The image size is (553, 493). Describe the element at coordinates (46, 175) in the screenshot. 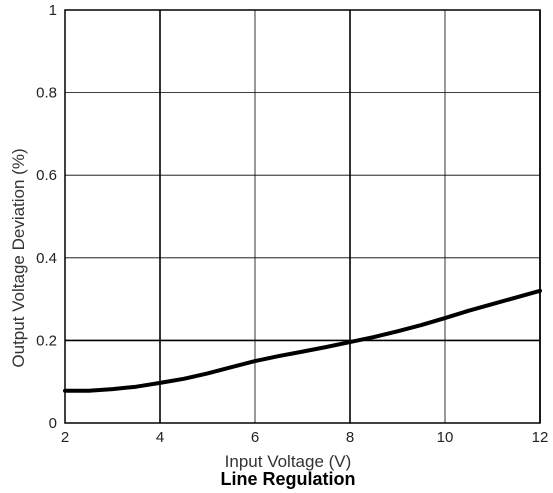

I see `y-tick-label: 0.6` at that location.